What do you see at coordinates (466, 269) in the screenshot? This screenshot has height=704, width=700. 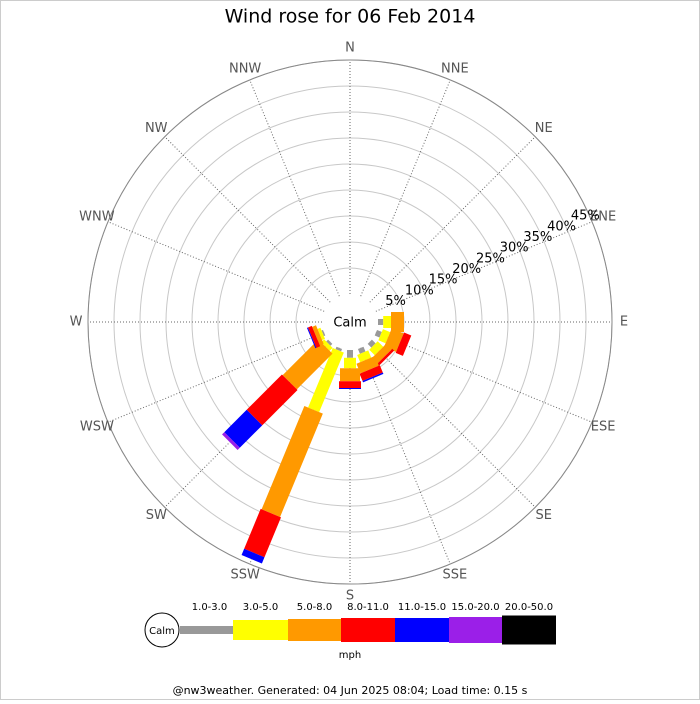 I see `r-tick-label: 20%` at bounding box center [466, 269].